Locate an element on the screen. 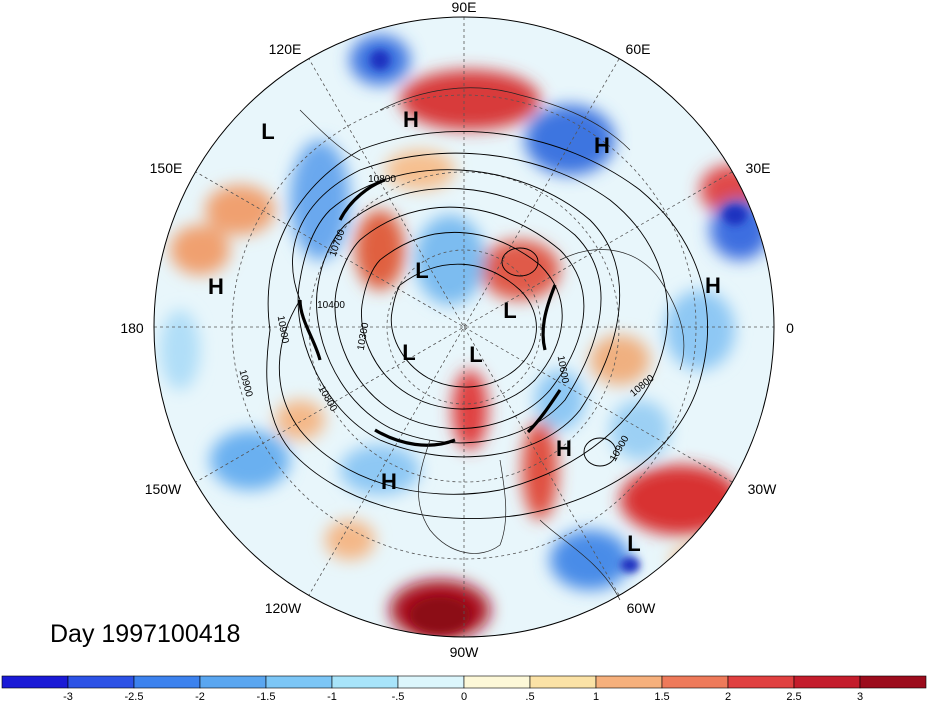  colorbar-tick-label: .5 is located at coordinates (529, 696).